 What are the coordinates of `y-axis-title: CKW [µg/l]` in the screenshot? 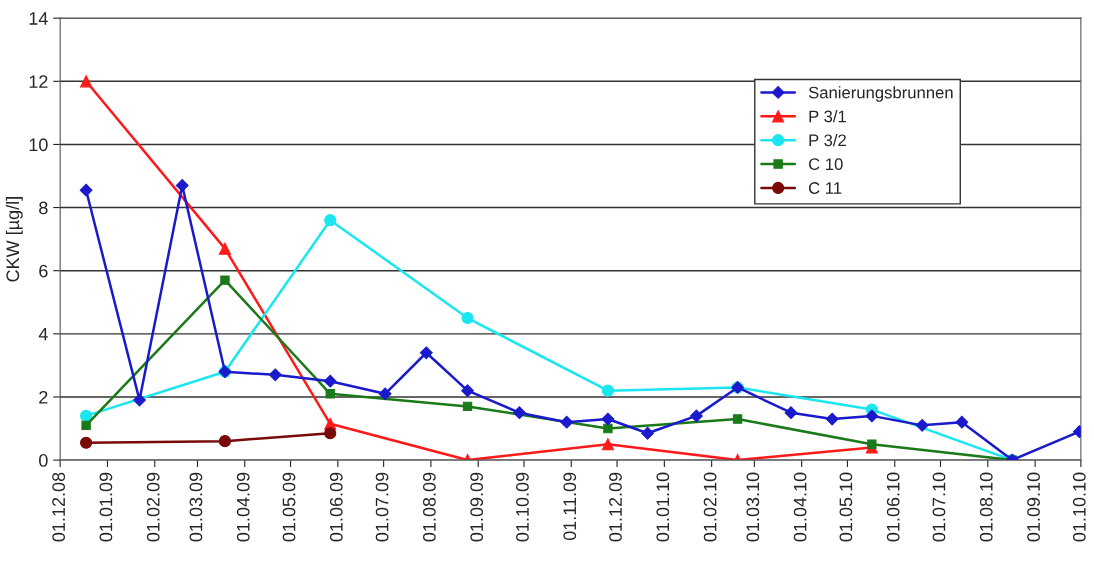 It's located at (14, 239).